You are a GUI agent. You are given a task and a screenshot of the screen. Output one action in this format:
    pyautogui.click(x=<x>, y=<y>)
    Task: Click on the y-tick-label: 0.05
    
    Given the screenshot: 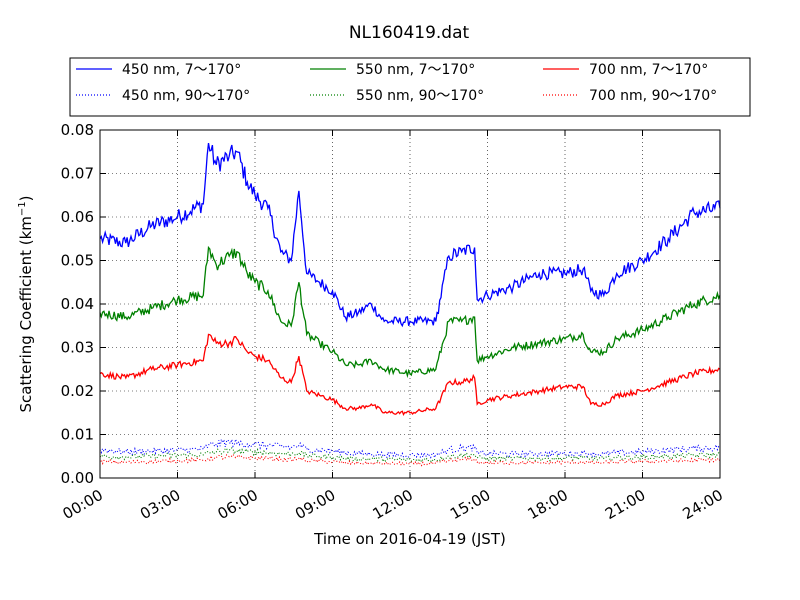 What is the action you would take?
    pyautogui.click(x=77, y=261)
    